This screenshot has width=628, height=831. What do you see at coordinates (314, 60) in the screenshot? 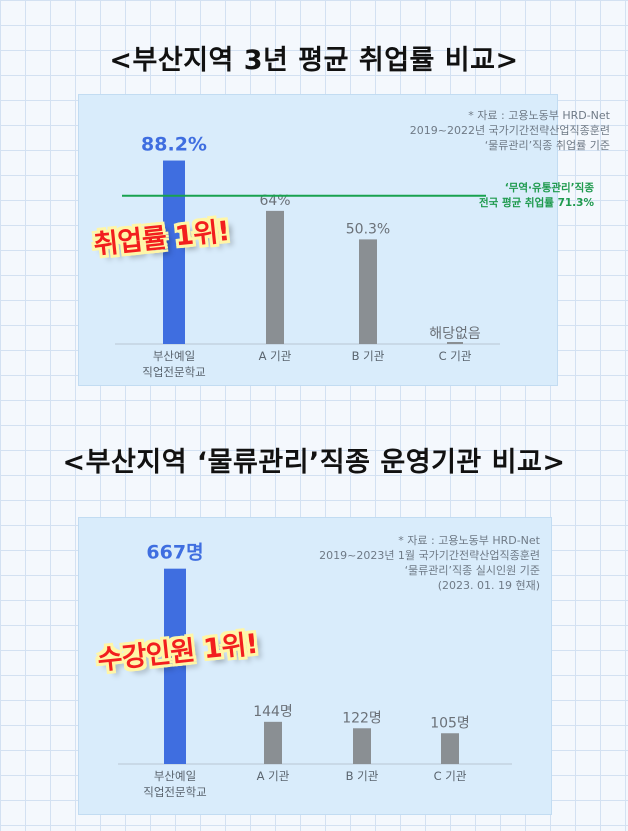
I see `employment-chart-title: <부산지역 3년 평균 취업률 비교>` at bounding box center [314, 60].